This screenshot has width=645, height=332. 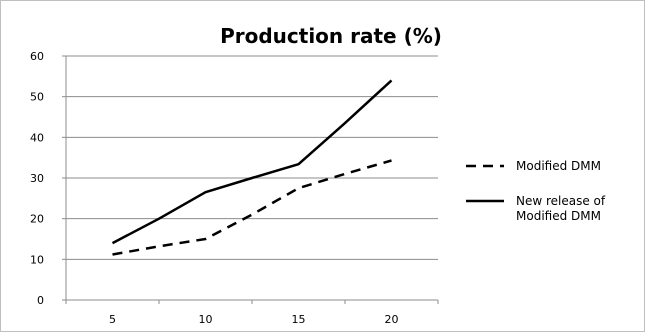 I want to click on y-tick-label-0: 0, so click(x=40, y=300).